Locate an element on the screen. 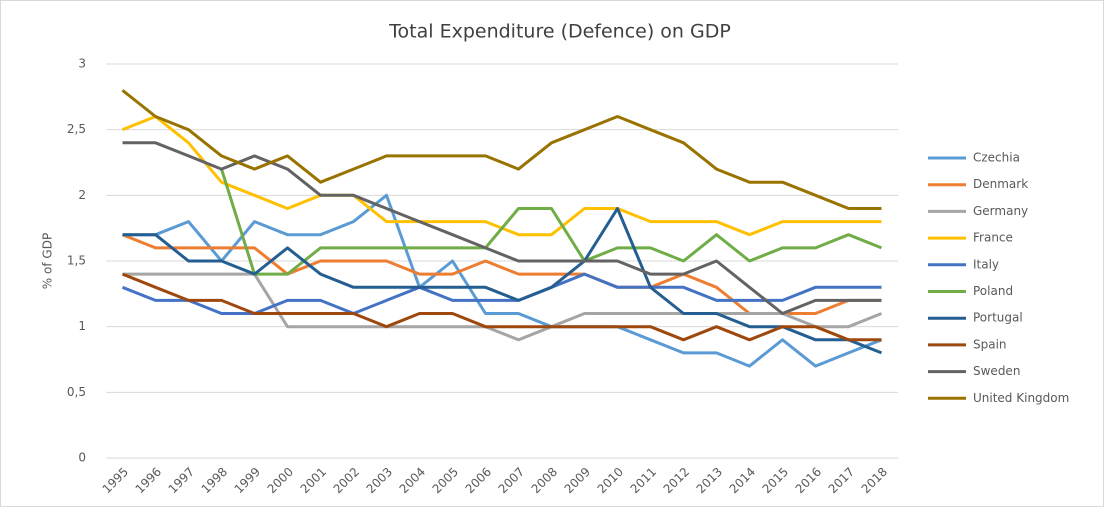  legend-label: Italy is located at coordinates (986, 264).